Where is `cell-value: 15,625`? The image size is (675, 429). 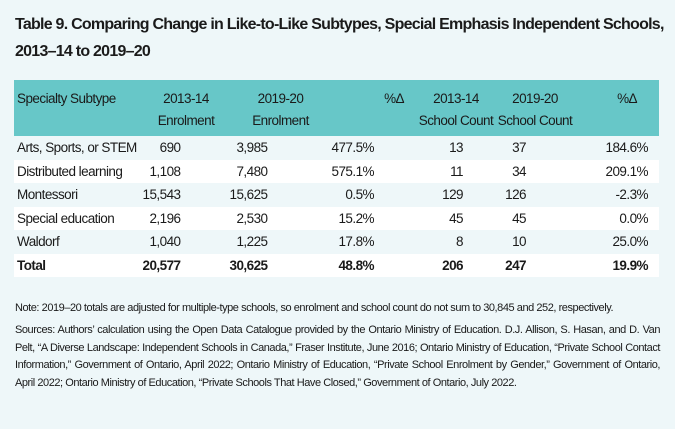 cell-value: 15,625 is located at coordinates (249, 194).